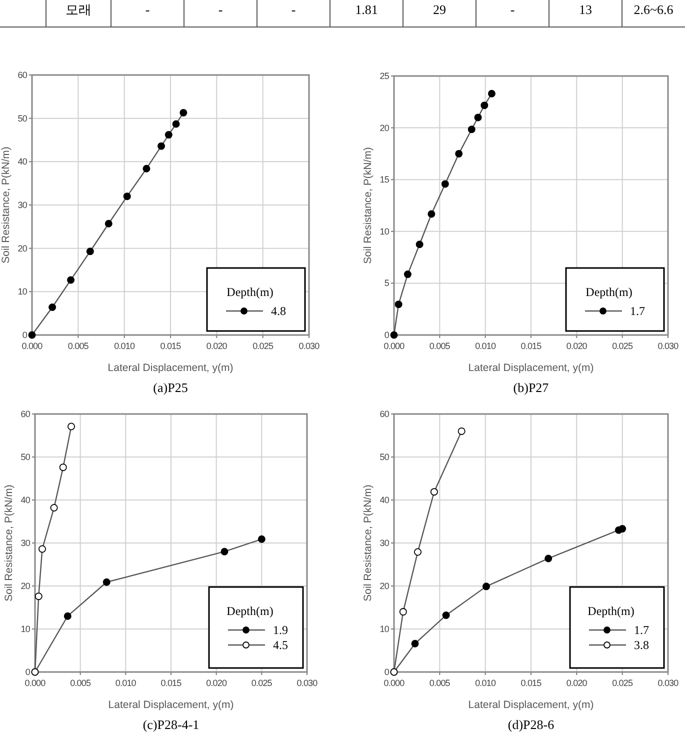 The width and height of the screenshot is (685, 742). What do you see at coordinates (278, 311) in the screenshot?
I see `legend-label: 4.8` at bounding box center [278, 311].